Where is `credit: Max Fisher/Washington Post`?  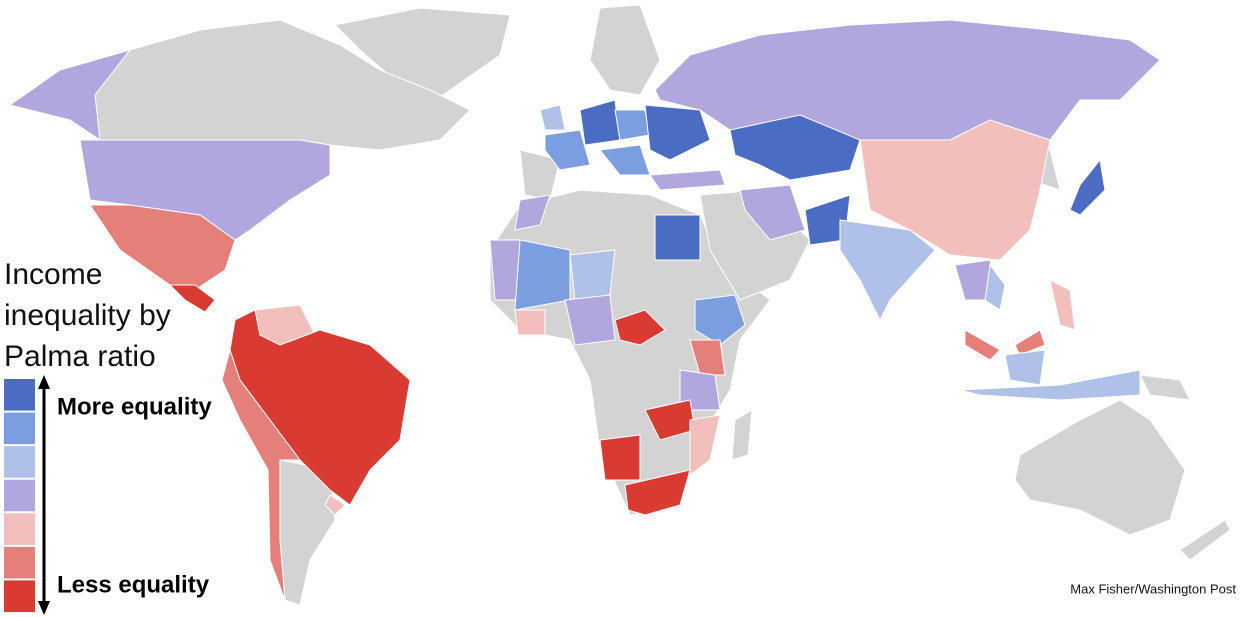 credit: Max Fisher/Washington Post is located at coordinates (1153, 588).